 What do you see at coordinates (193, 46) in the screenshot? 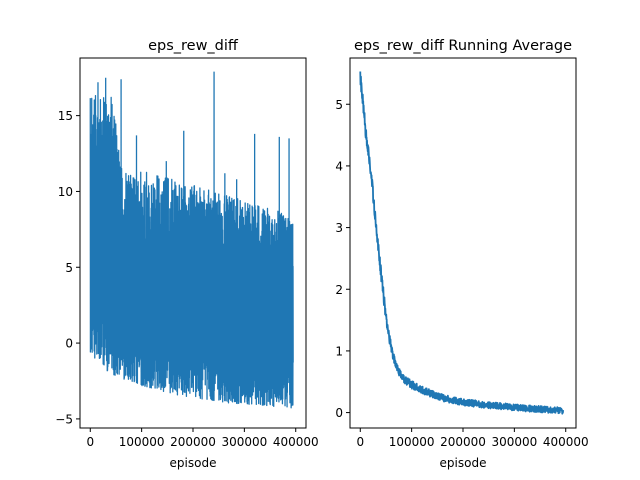
I see `chart-title: eps_rew_diff` at bounding box center [193, 46].